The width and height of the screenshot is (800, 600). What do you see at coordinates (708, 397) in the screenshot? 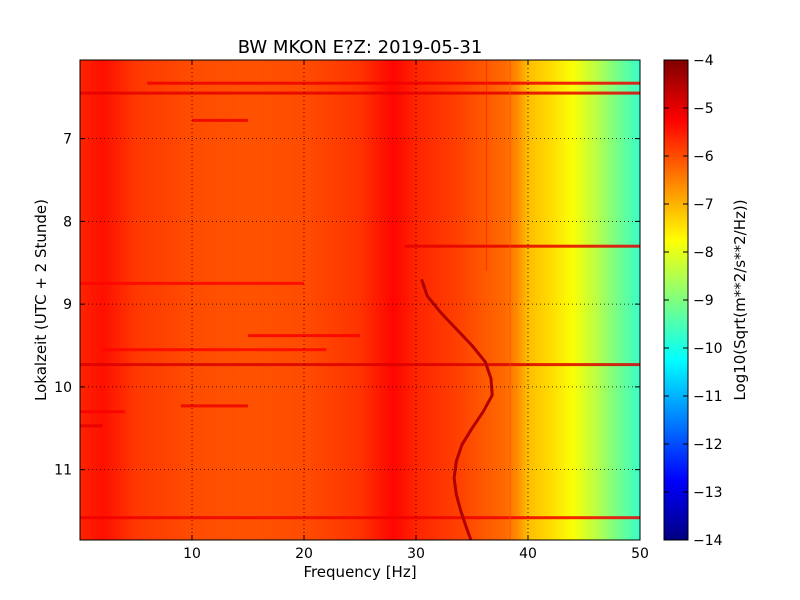
I see `colorbar-tick-label: −11` at bounding box center [708, 397].